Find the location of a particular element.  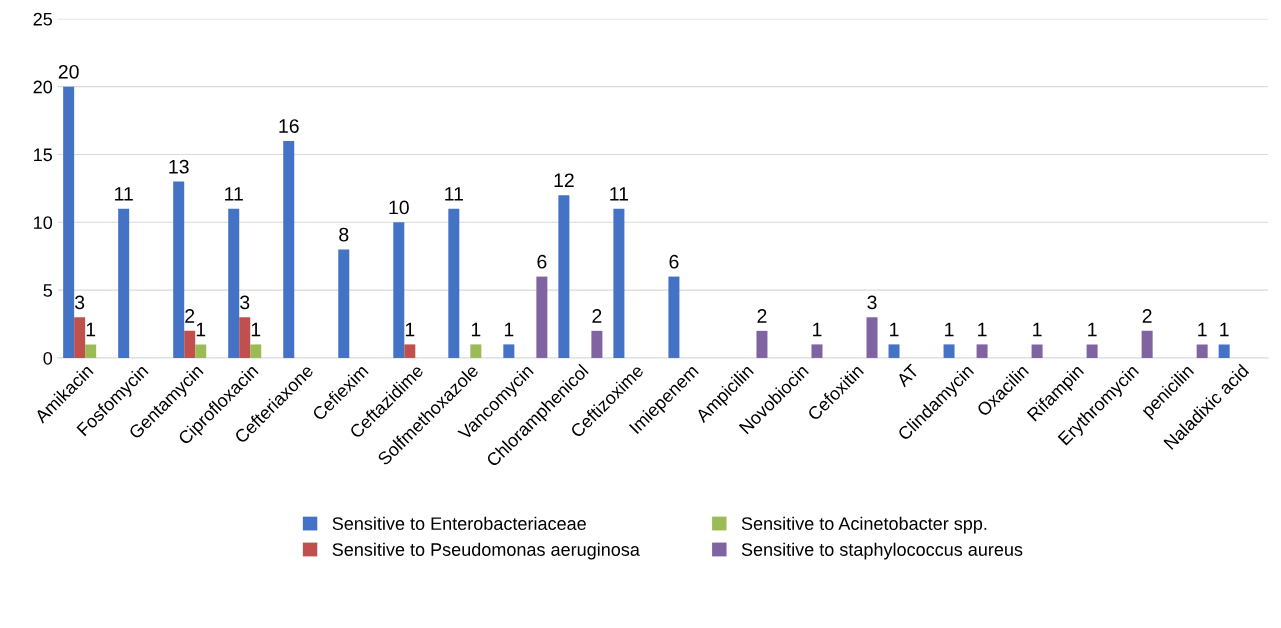

y-tick-label: 5 is located at coordinates (48, 290).